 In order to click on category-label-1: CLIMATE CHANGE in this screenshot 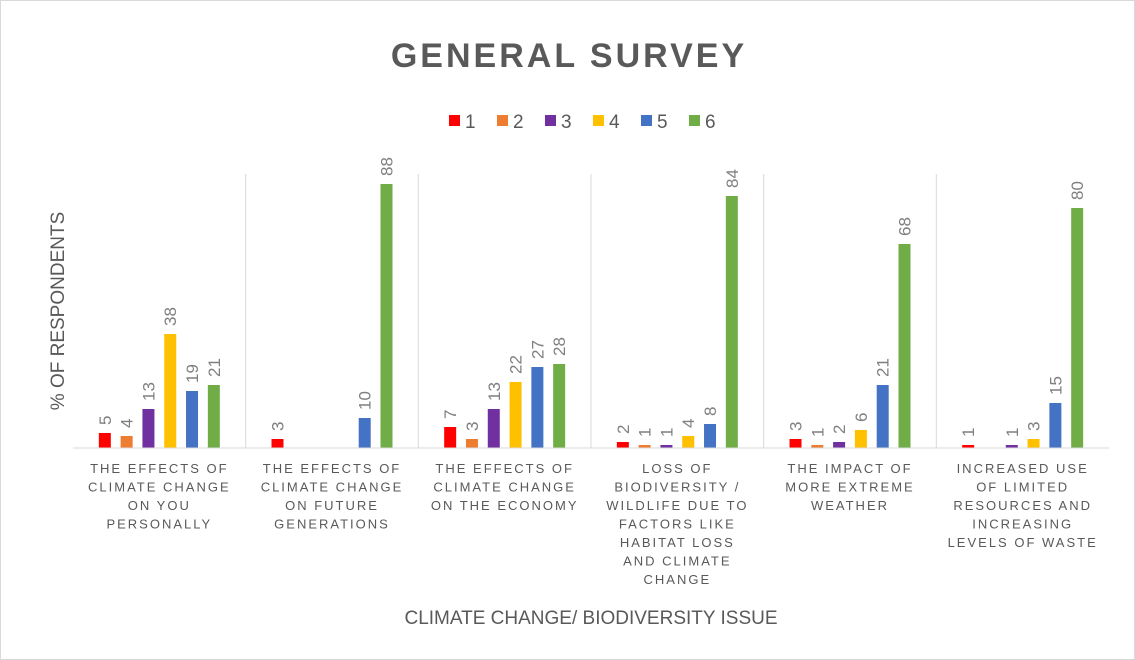, I will do `click(159, 487)`.